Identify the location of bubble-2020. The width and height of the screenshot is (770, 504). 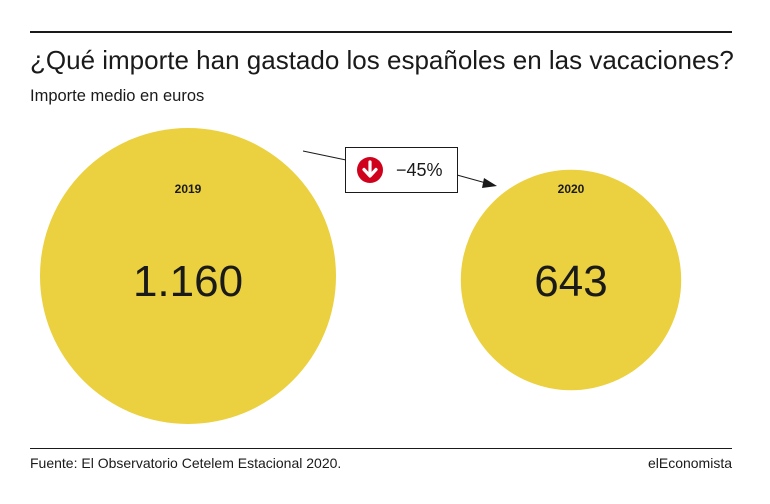
(571, 280).